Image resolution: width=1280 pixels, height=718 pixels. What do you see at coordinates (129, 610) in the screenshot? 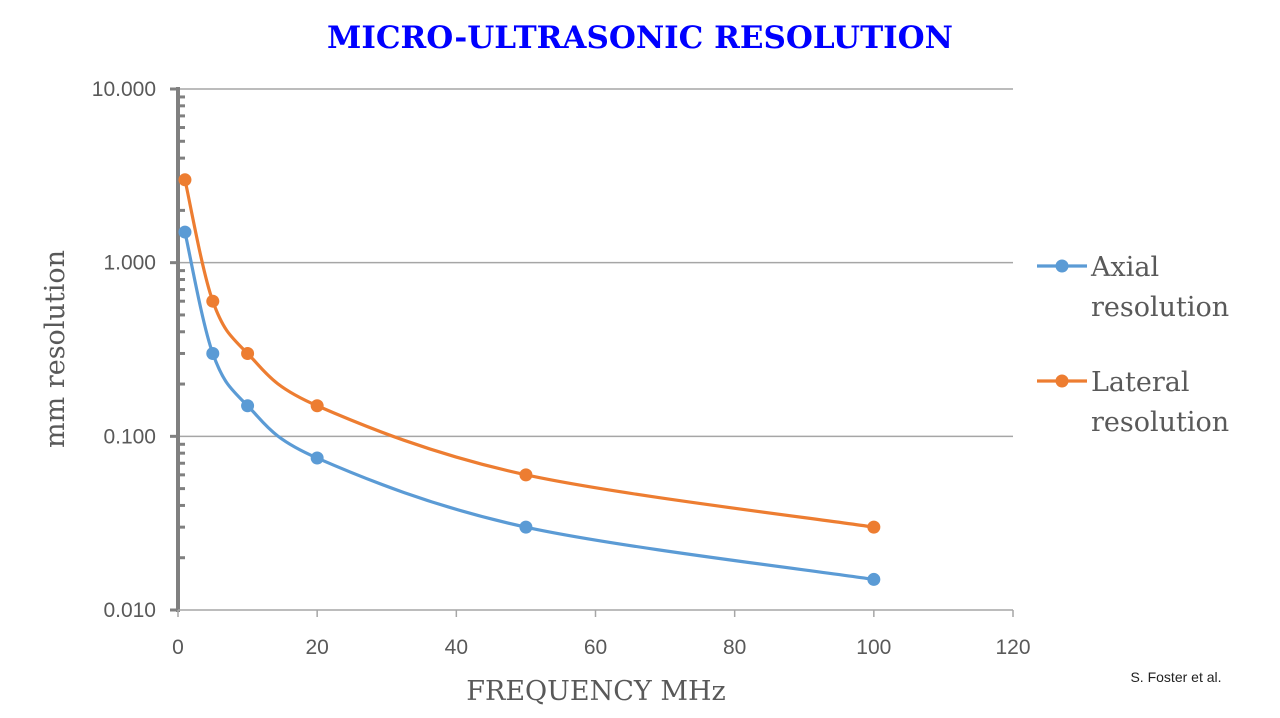
I see `y-tick-label: 0.010` at bounding box center [129, 610].